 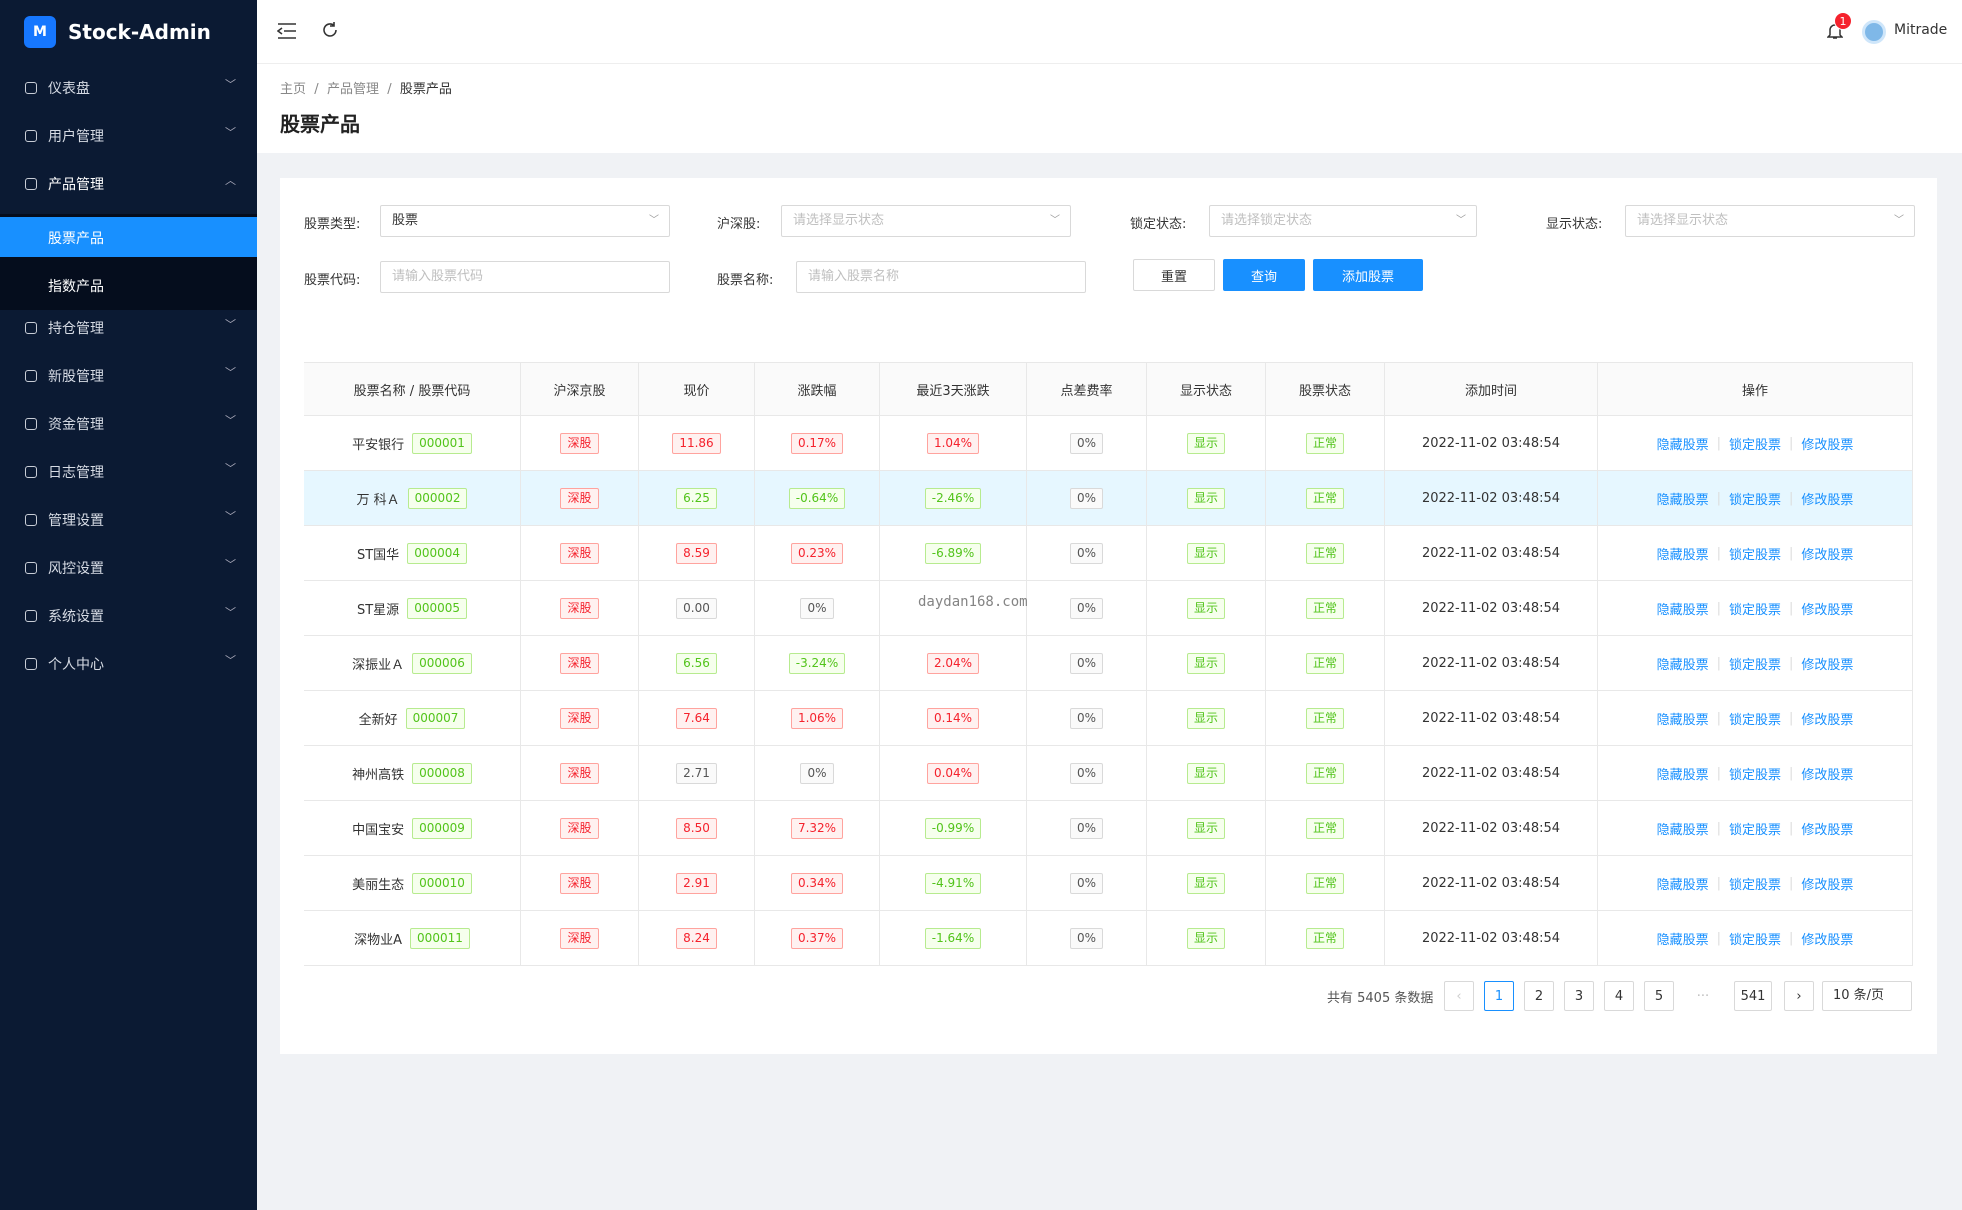 I want to click on tag: 2.71, so click(x=696, y=773).